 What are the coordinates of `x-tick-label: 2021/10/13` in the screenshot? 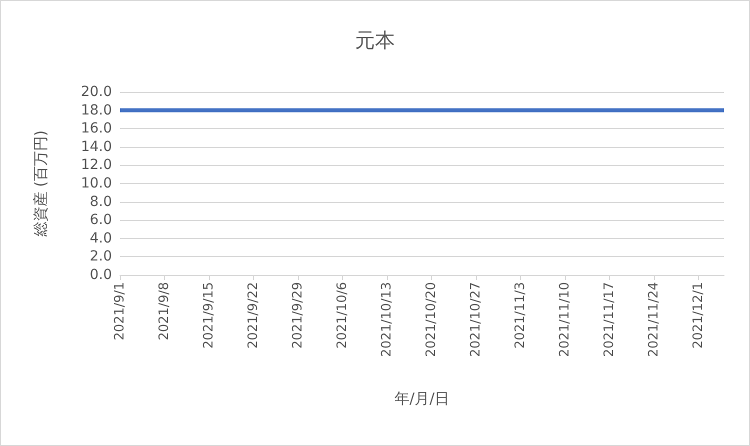 It's located at (387, 319).